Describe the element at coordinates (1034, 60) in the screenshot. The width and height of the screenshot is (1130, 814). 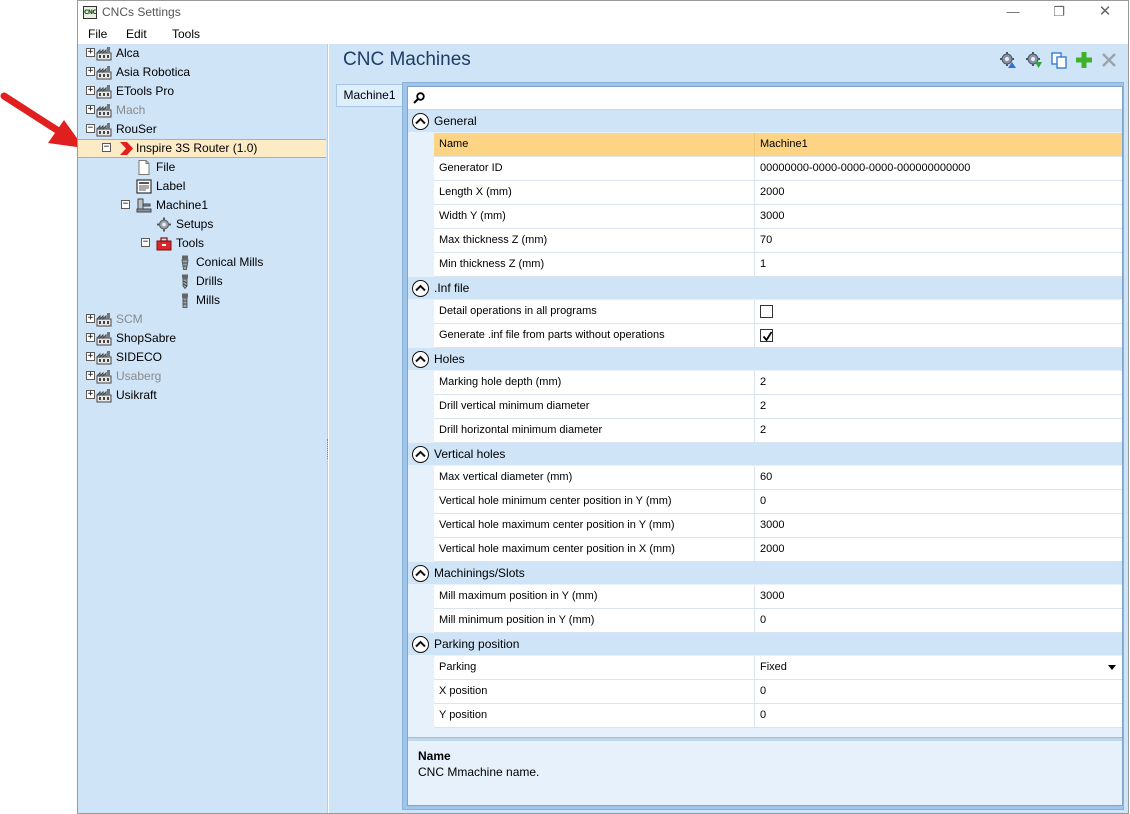
I see `gear-download-icon` at that location.